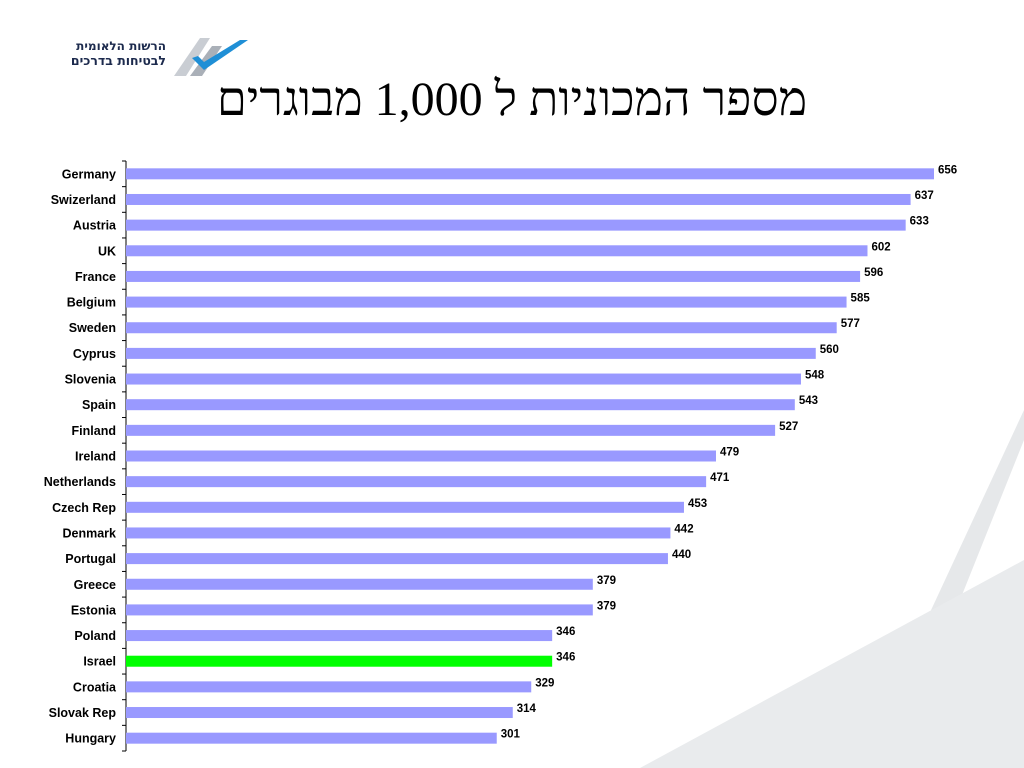  What do you see at coordinates (565, 632) in the screenshot?
I see `value-label-poland: 346` at bounding box center [565, 632].